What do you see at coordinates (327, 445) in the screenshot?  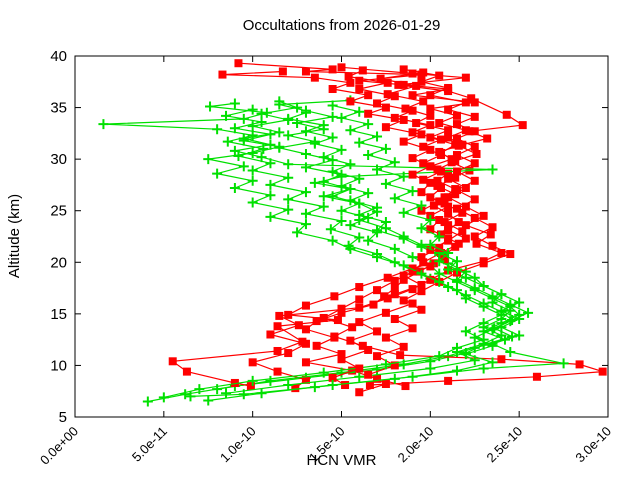 I see `x-tick-label: 1.5e-10` at bounding box center [327, 445].